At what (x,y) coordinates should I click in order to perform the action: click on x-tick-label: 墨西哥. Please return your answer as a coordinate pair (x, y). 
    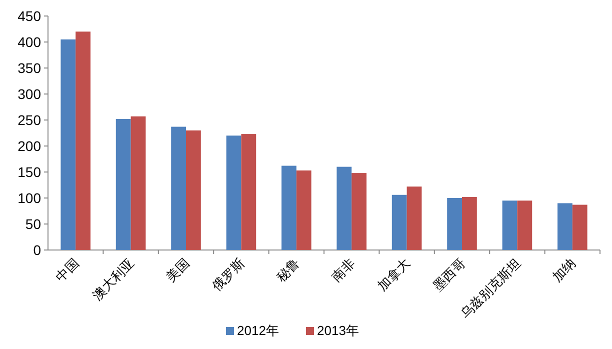
    Looking at the image, I should click on (449, 275).